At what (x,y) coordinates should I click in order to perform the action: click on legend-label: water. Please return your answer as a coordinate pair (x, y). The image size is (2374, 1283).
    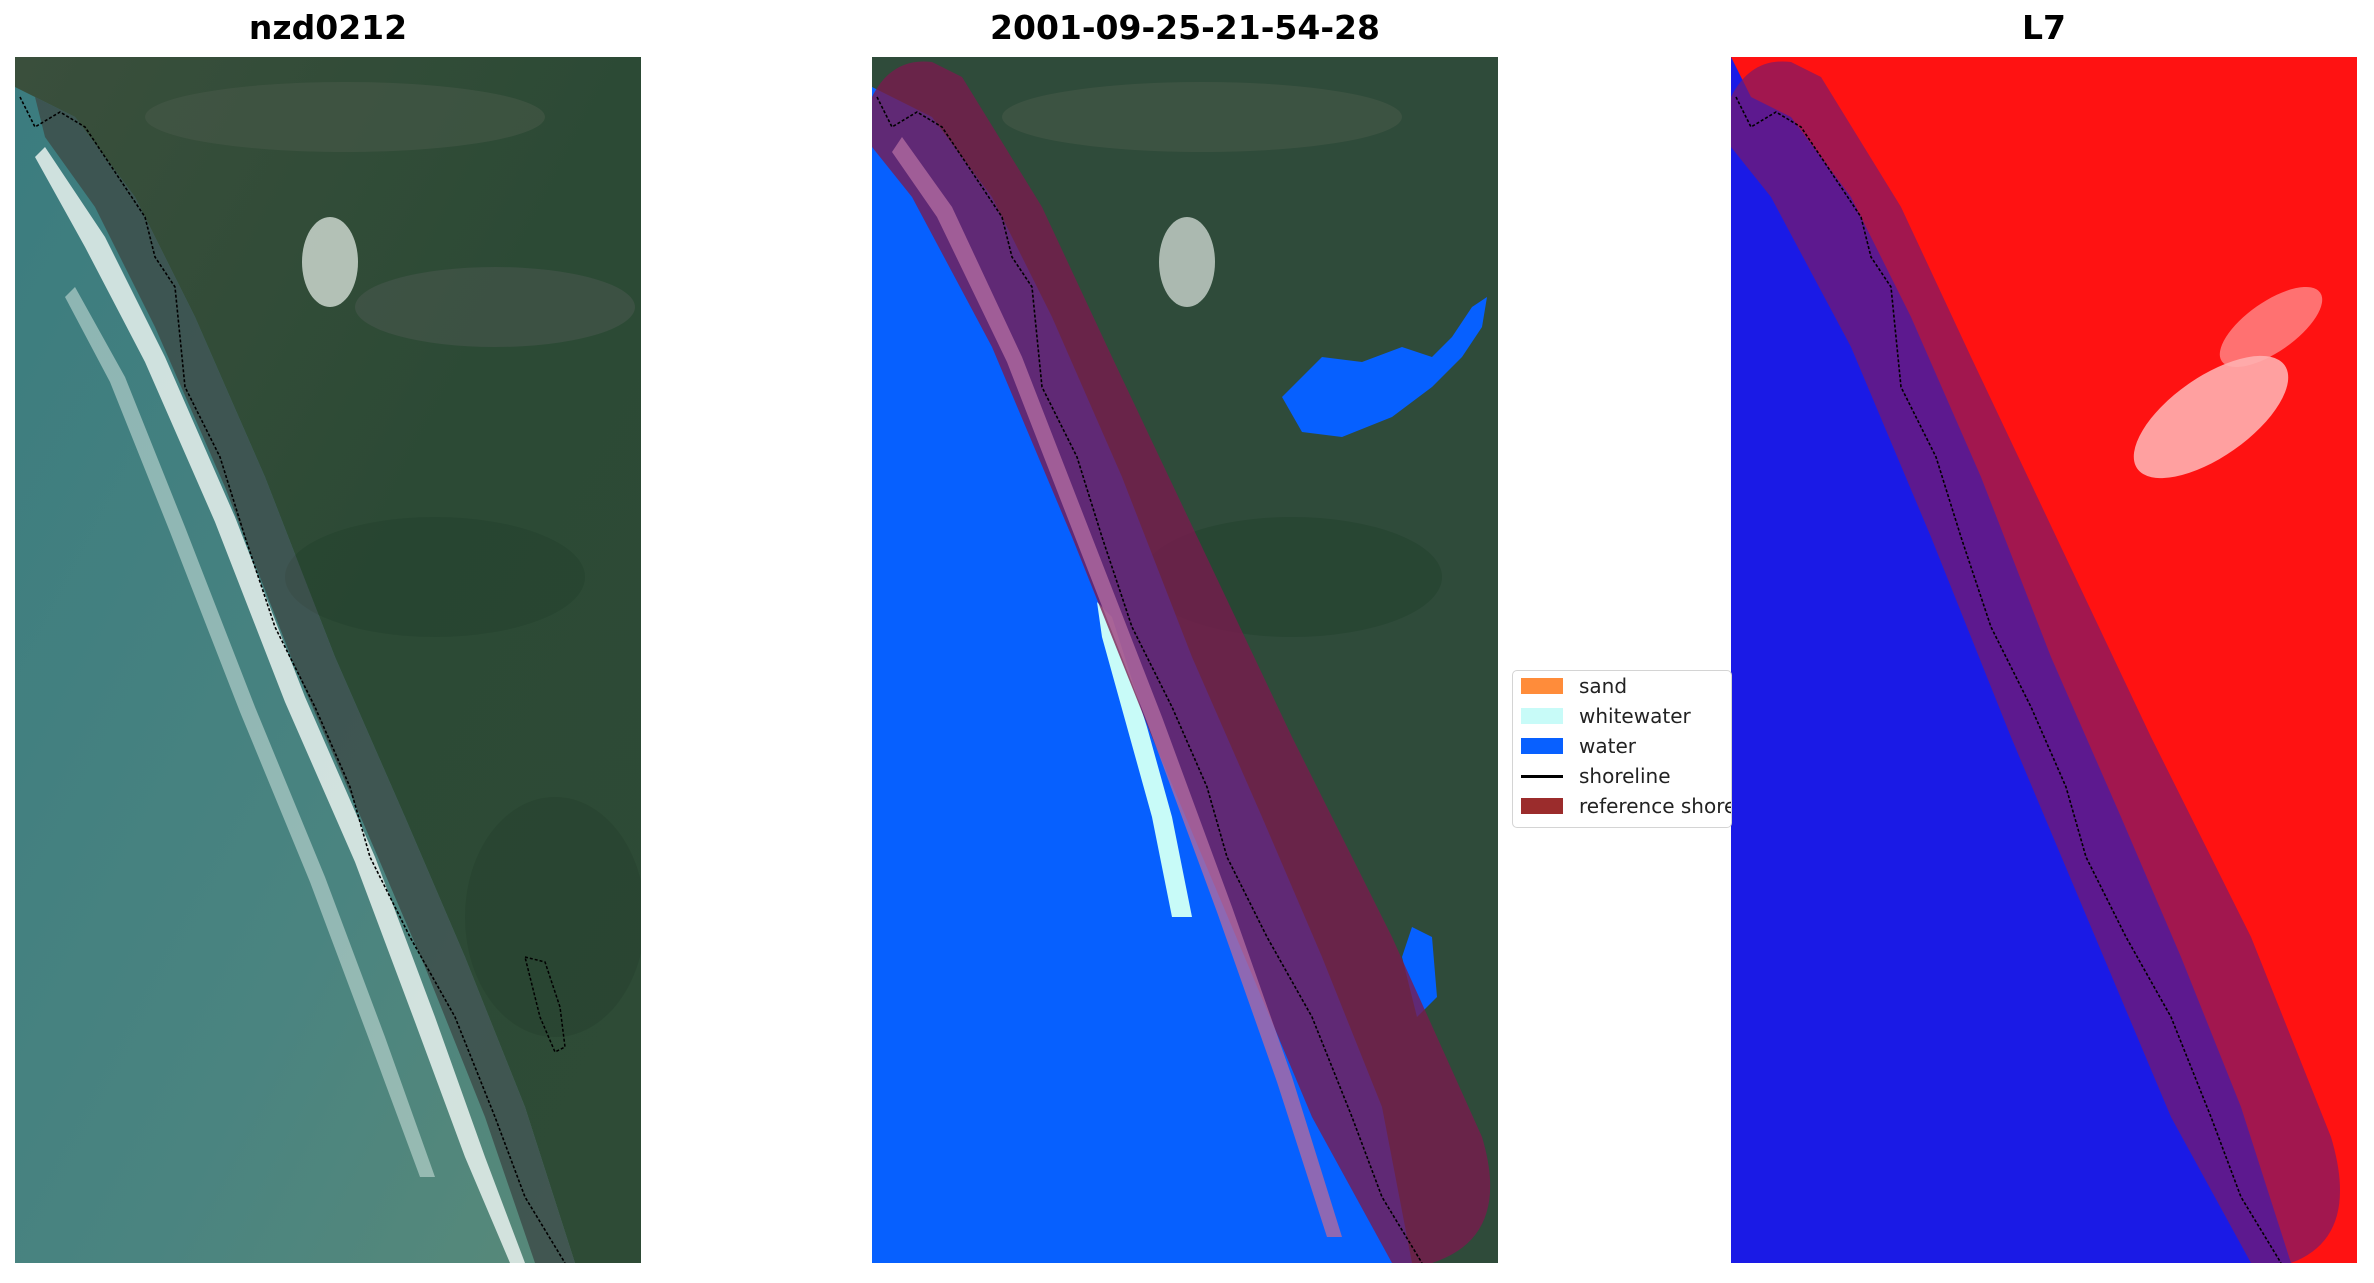
    Looking at the image, I should click on (1607, 746).